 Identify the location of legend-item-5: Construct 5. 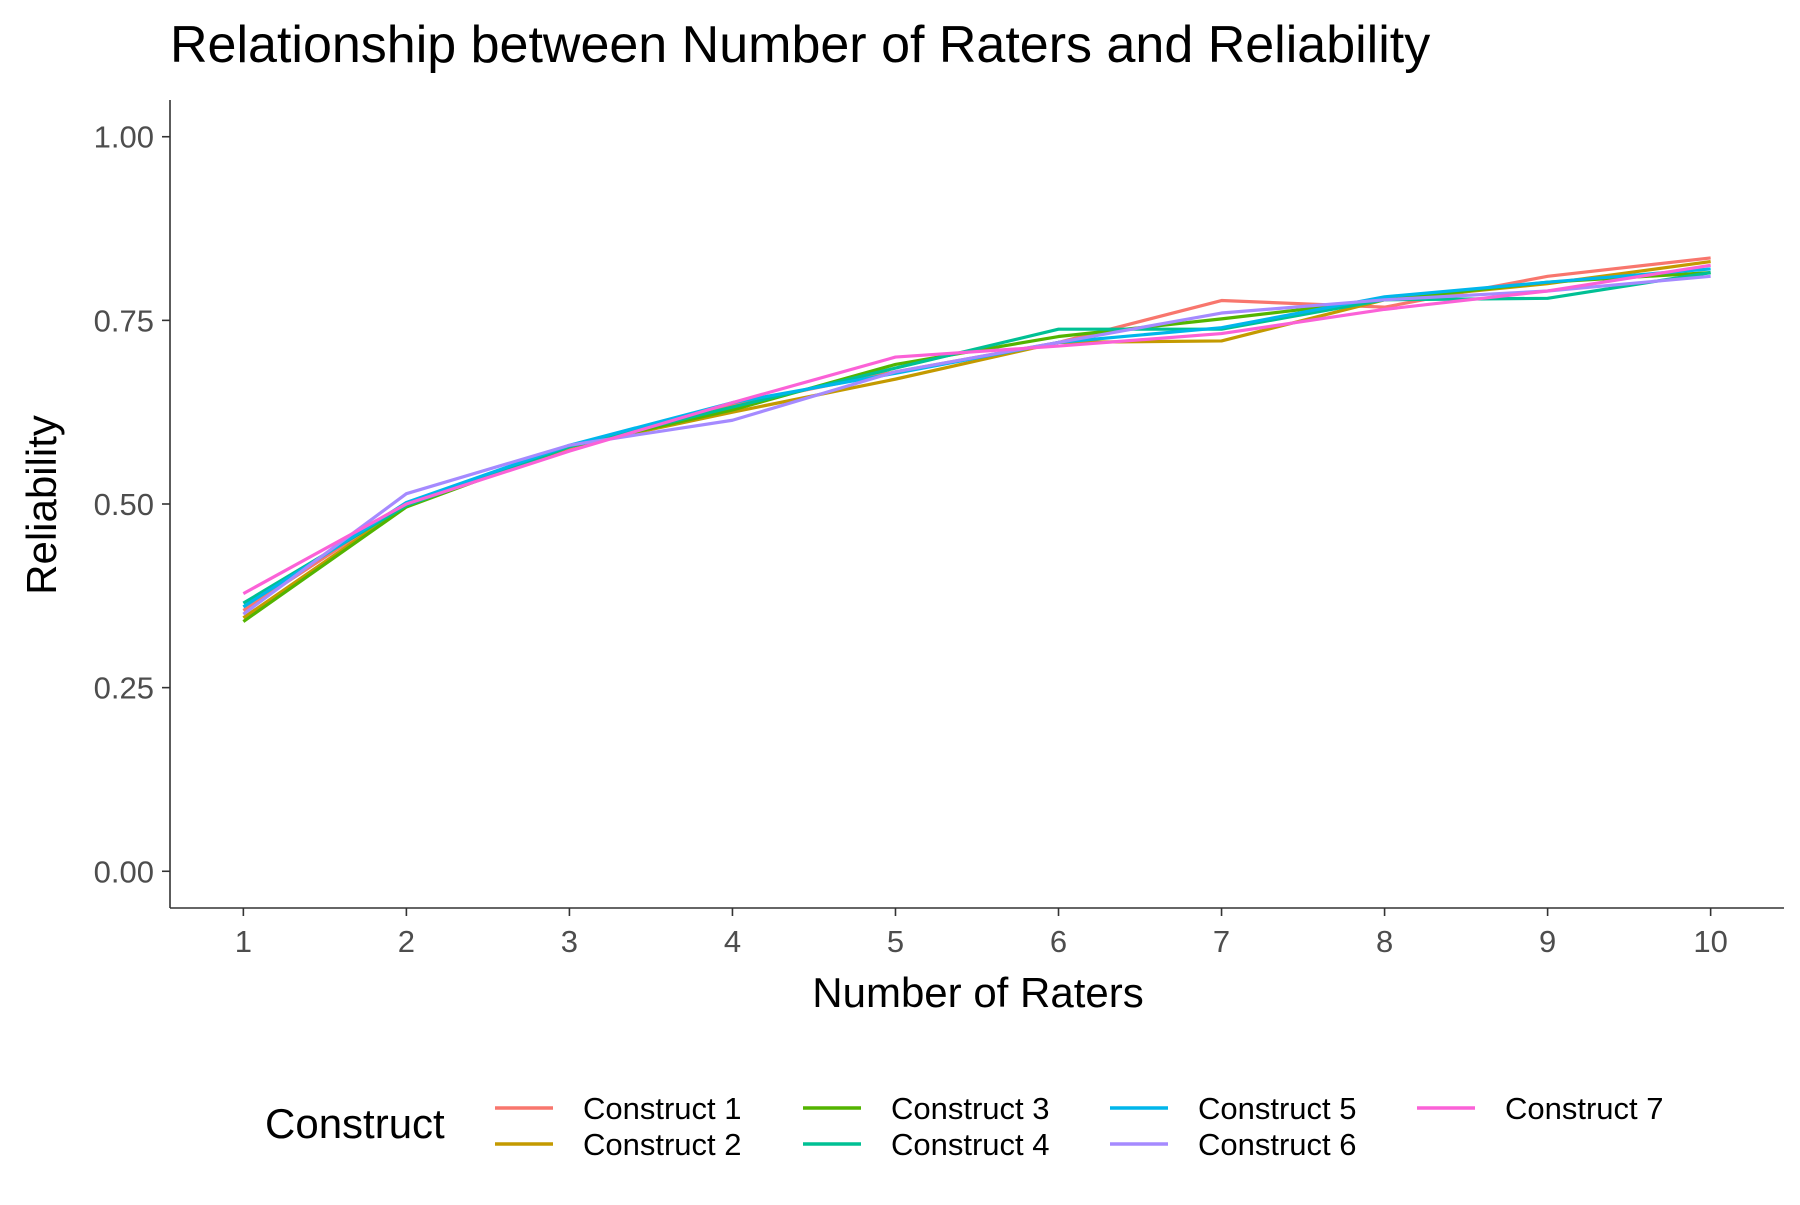
(1233, 1108).